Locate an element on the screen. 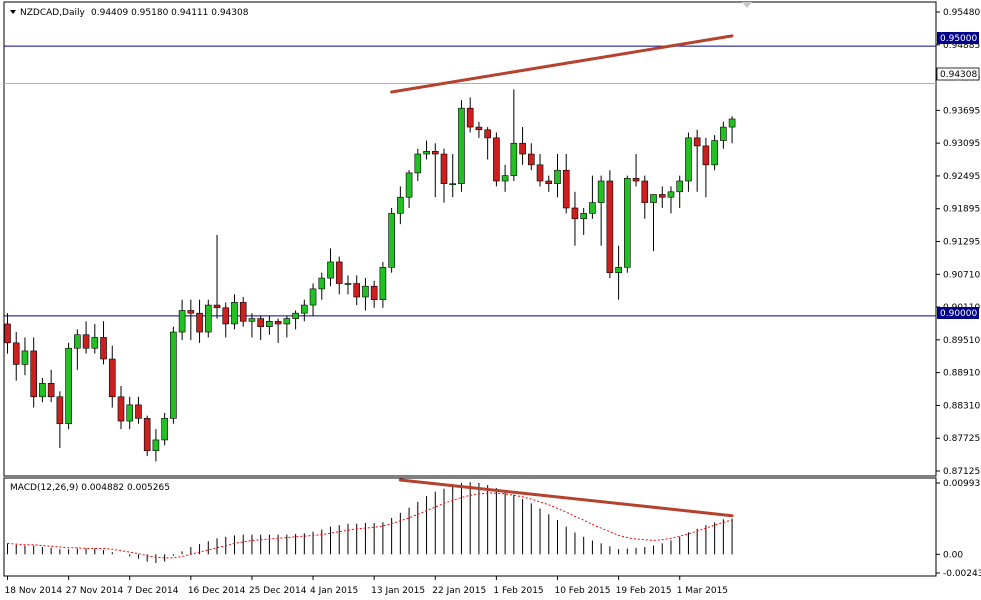  y-tick-label: 0.90710 is located at coordinates (961, 275).